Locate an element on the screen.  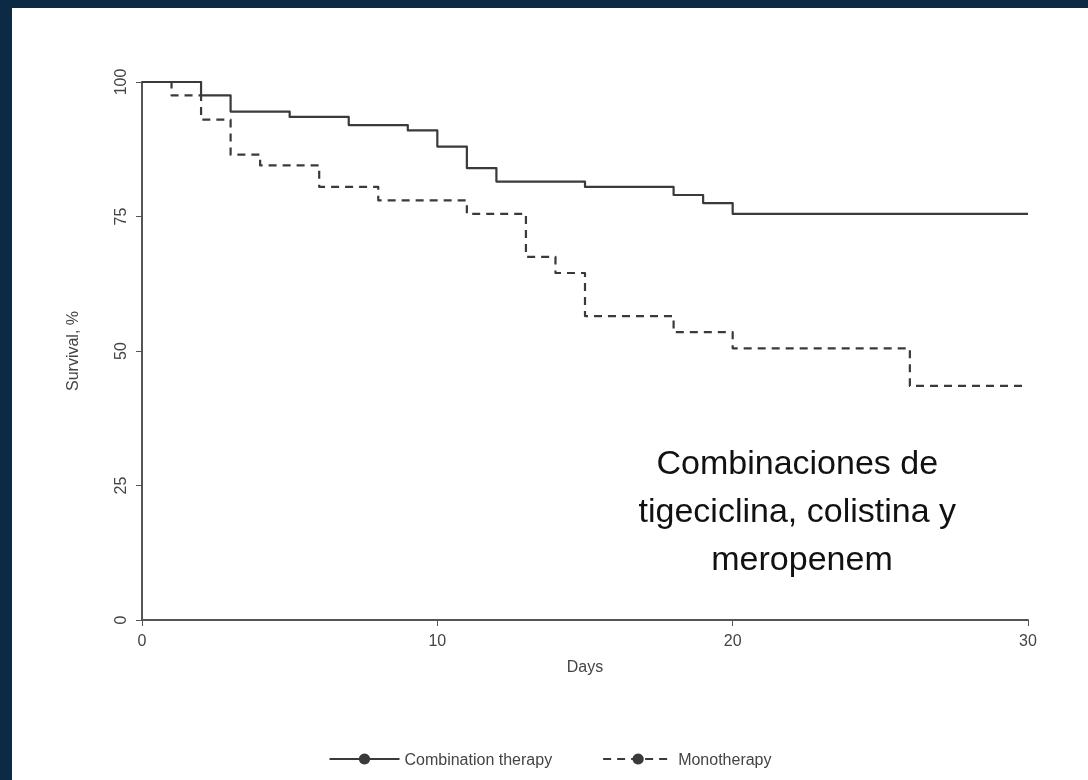
y-tick-label: 75 is located at coordinates (120, 216).